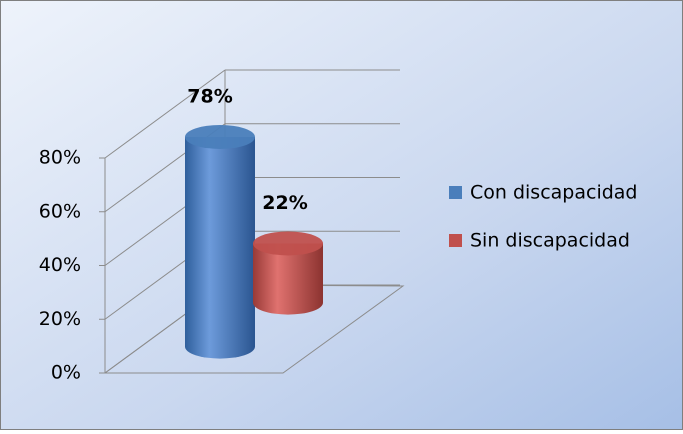 This screenshot has width=683, height=434. Describe the element at coordinates (209, 96) in the screenshot. I see `data-label: 78%` at that location.